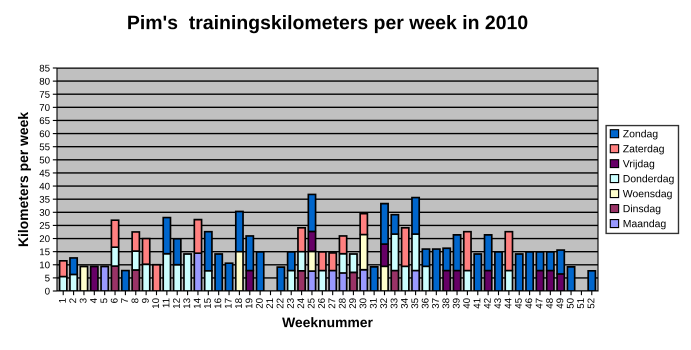  What do you see at coordinates (580, 303) in the screenshot?
I see `x-tick-label: 51` at bounding box center [580, 303].